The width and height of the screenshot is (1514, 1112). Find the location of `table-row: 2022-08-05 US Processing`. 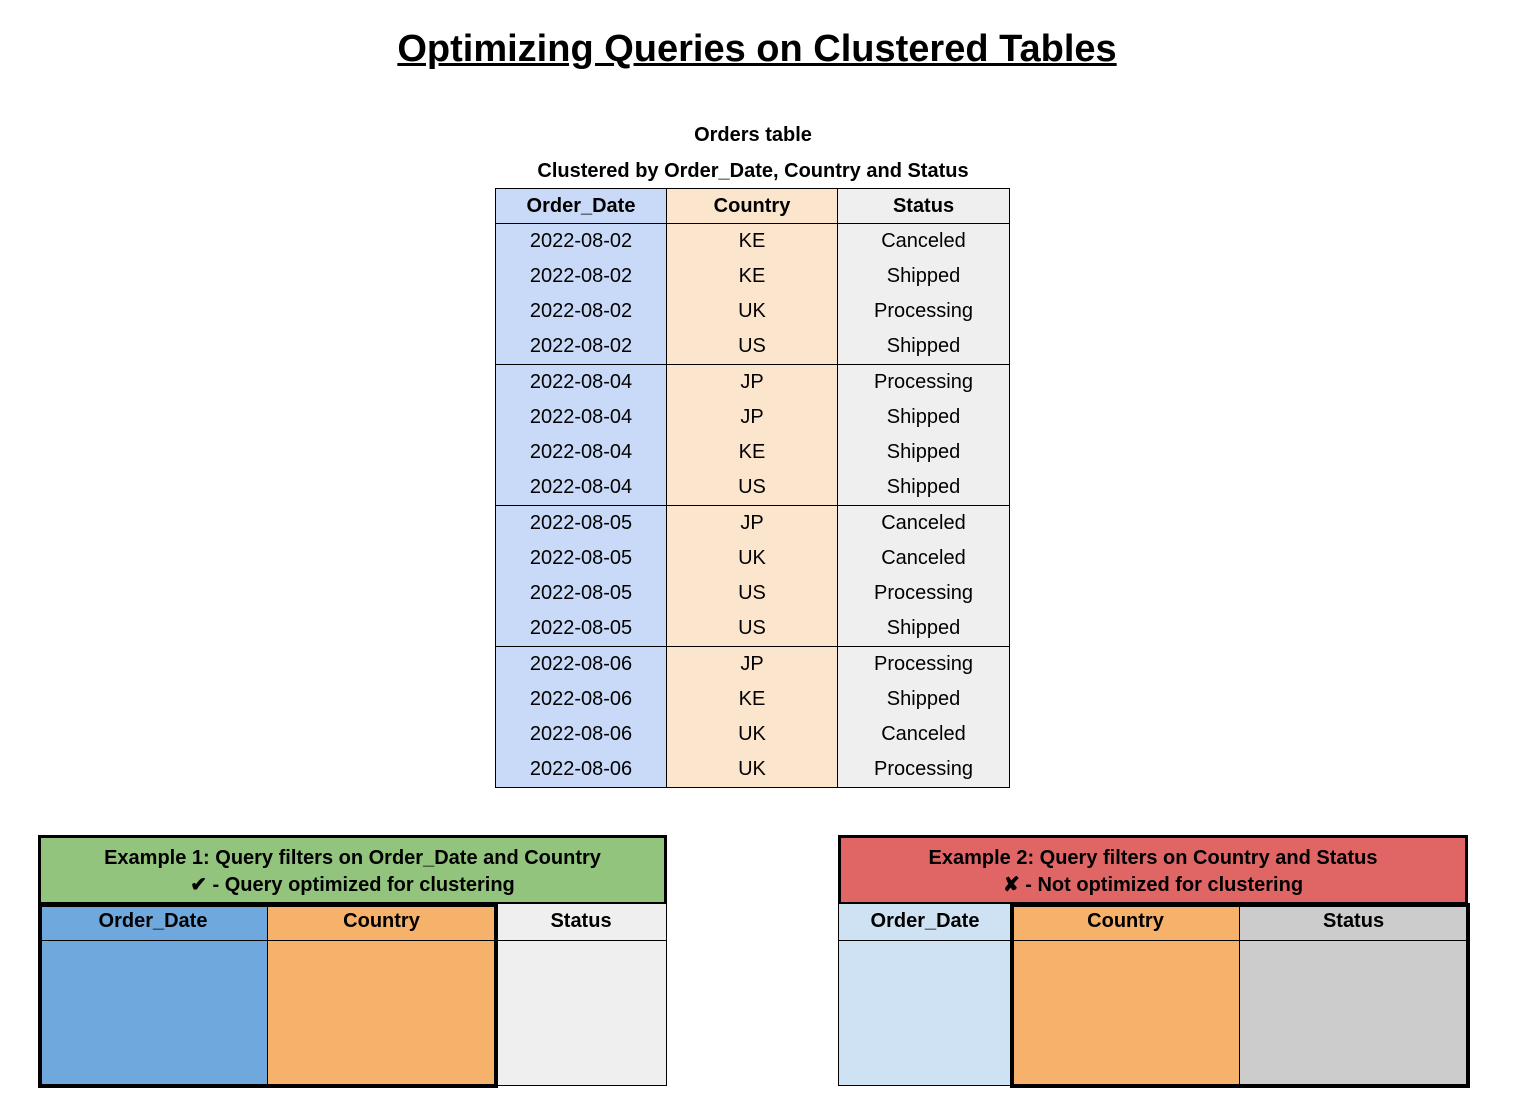

table-row: 2022-08-05 US Processing is located at coordinates (752, 593).